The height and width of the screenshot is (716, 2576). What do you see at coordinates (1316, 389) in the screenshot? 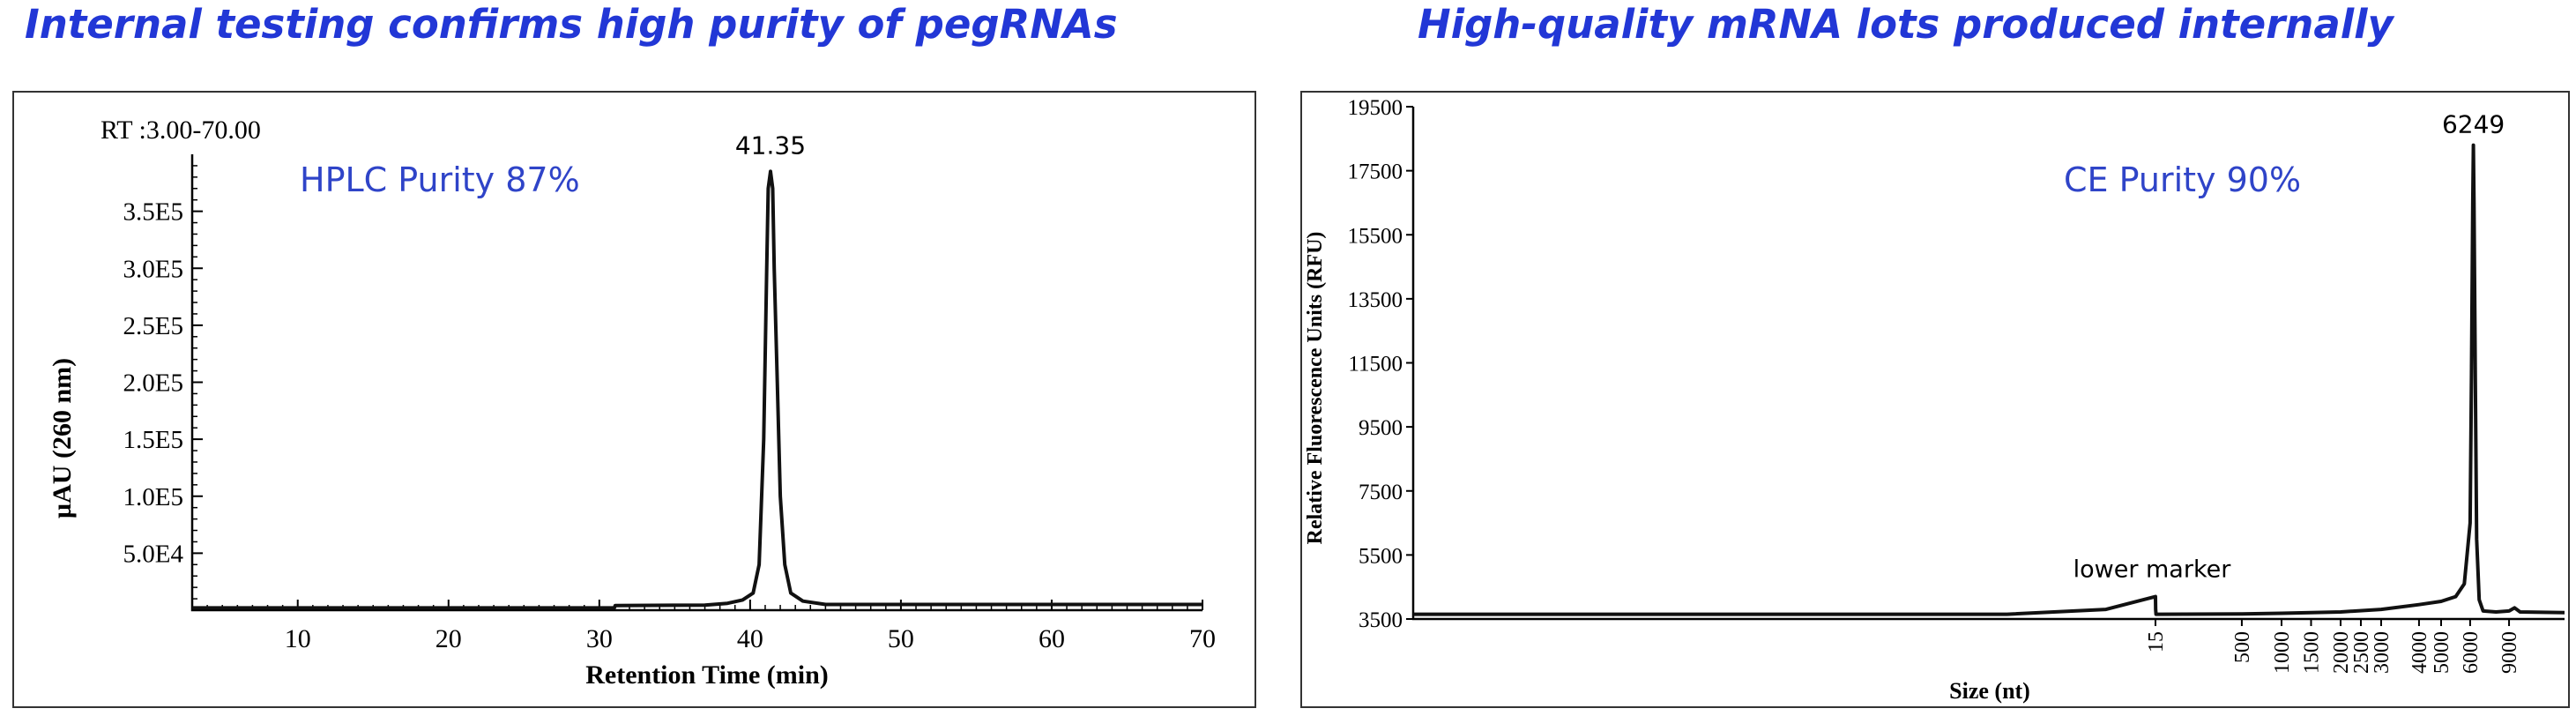
I see `ce-y-axis-label: Relative Fluorescence Units (RFU)` at bounding box center [1316, 389].